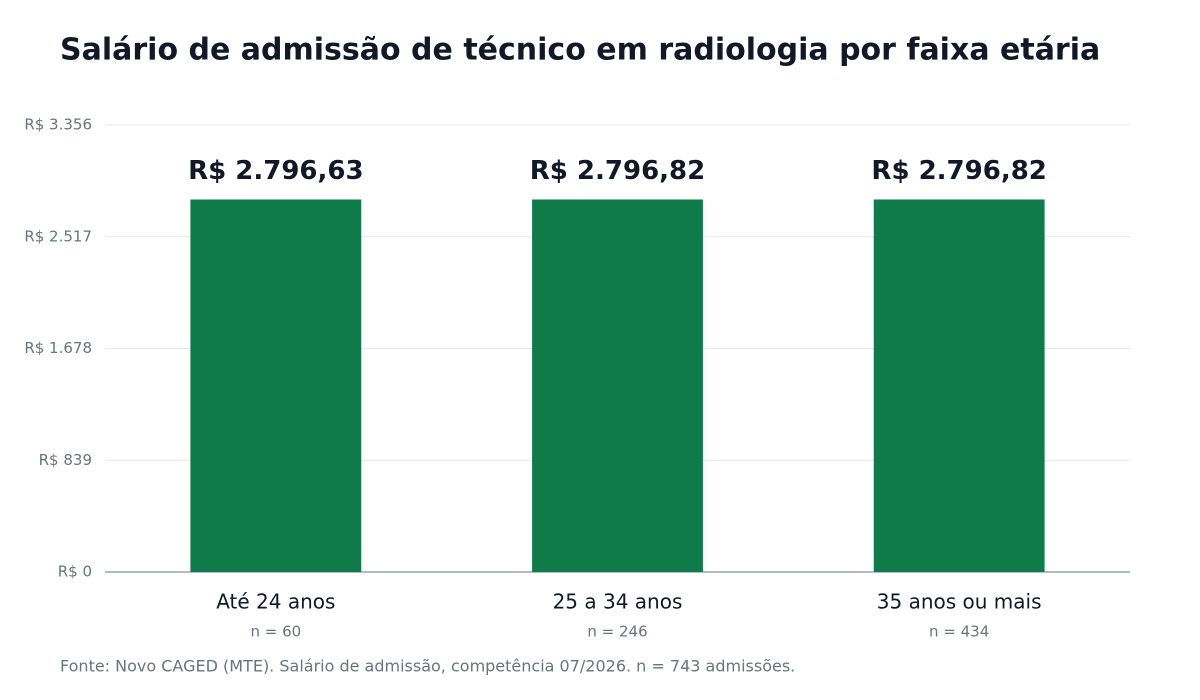 The width and height of the screenshot is (1200, 700). Describe the element at coordinates (617, 632) in the screenshot. I see `category-note: n = 246` at that location.